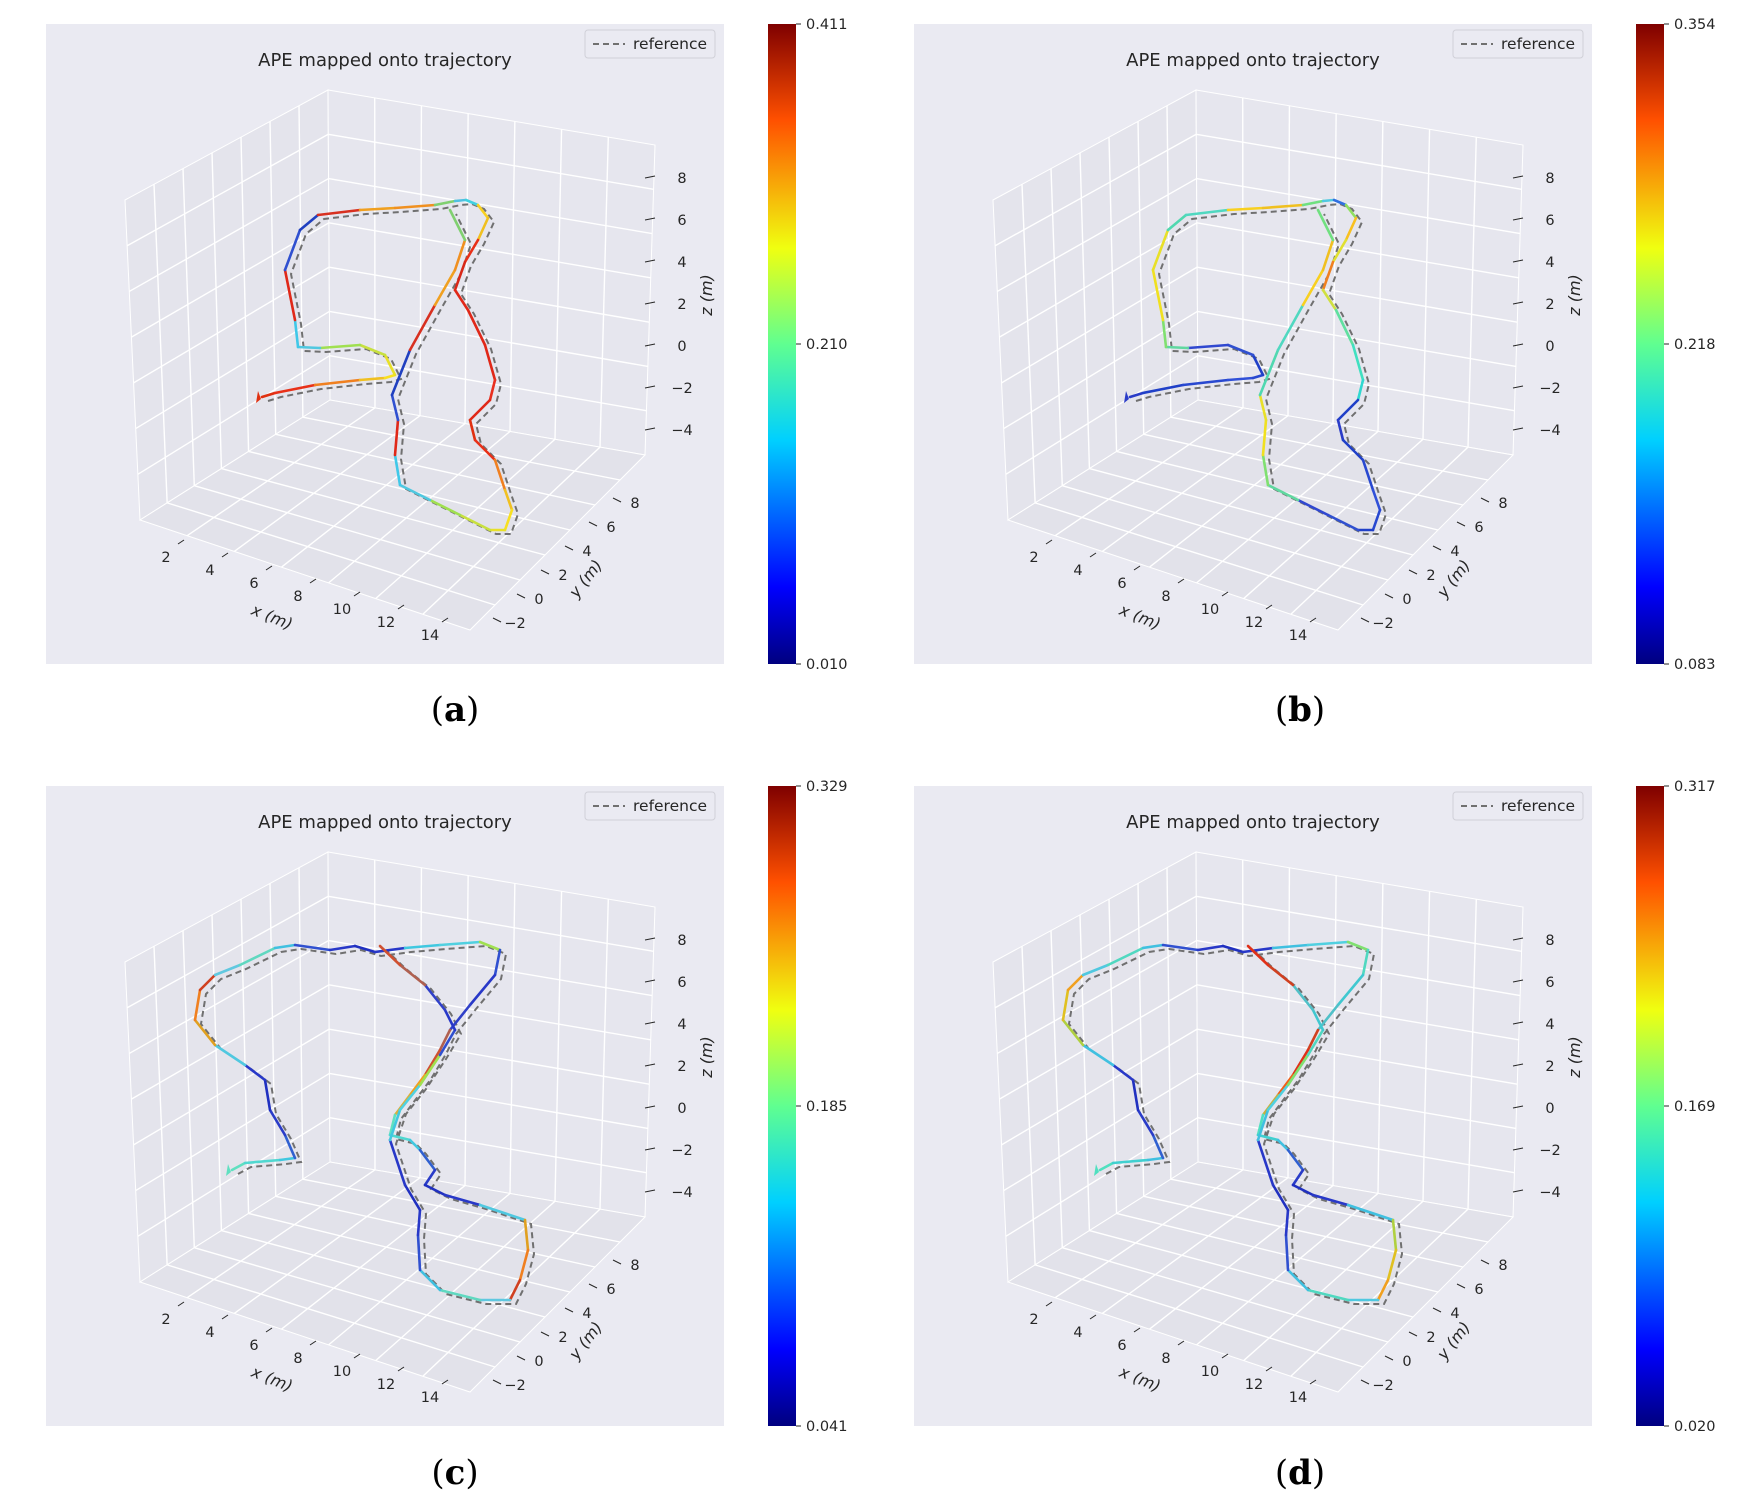 This screenshot has width=1737, height=1507. I want to click on x-tick-label: 6, so click(253, 1346).